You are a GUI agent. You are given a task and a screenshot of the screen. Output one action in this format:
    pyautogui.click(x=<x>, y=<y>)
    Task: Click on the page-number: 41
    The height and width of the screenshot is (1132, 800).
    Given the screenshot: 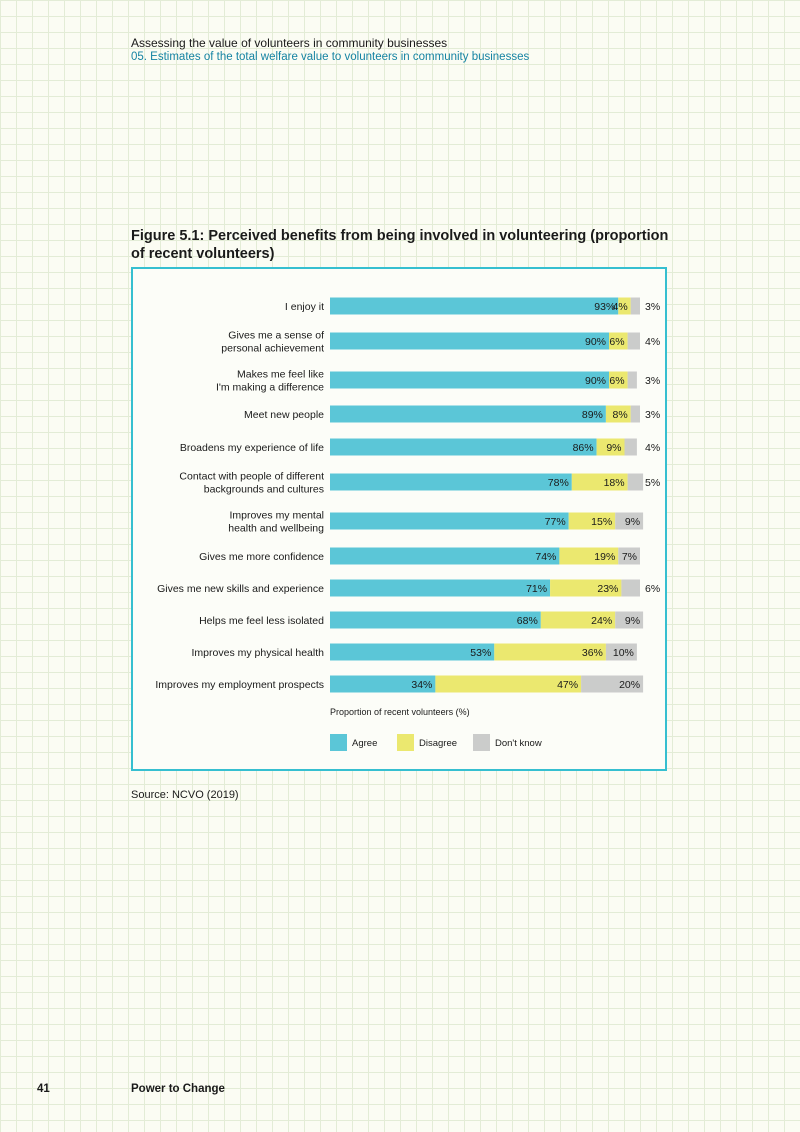 What is the action you would take?
    pyautogui.click(x=43, y=1089)
    